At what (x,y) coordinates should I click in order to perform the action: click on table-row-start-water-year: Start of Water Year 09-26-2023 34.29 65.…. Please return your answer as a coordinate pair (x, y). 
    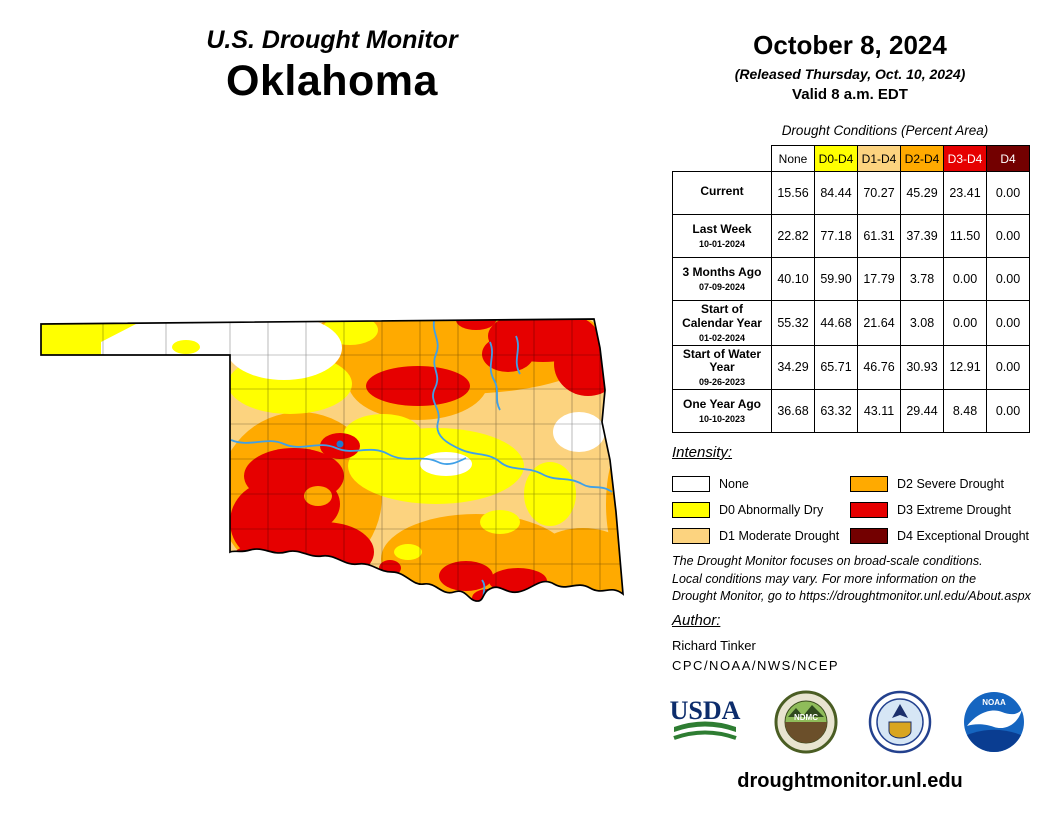
    Looking at the image, I should click on (851, 367).